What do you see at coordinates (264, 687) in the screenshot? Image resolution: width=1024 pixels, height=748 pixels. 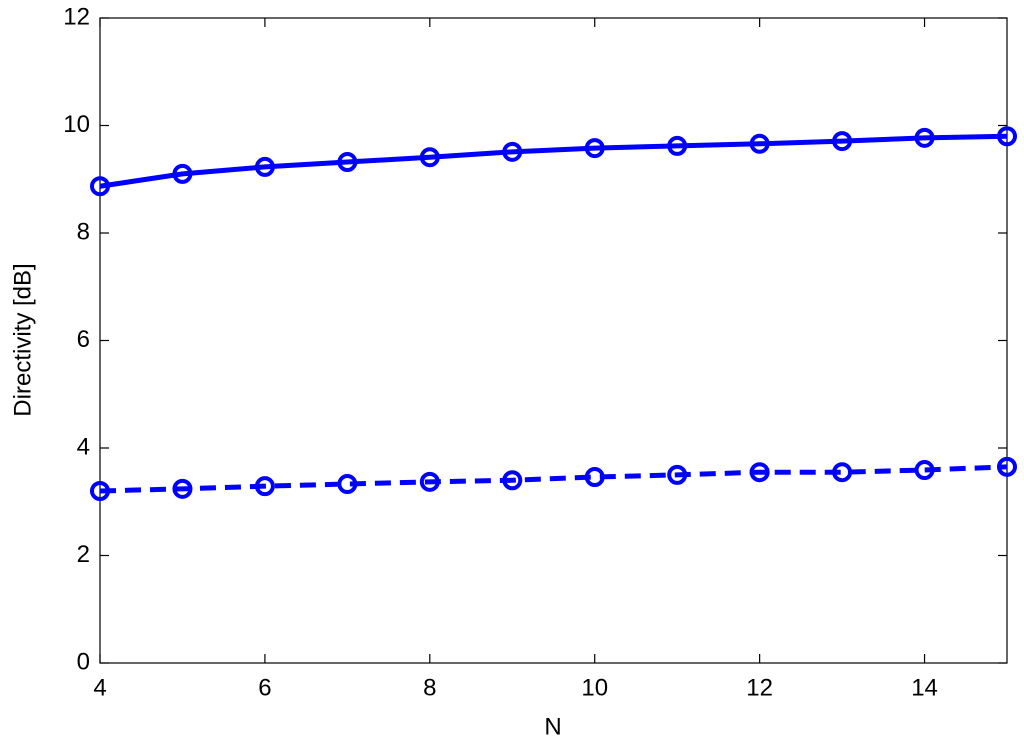 I see `x-tick-label: 6` at bounding box center [264, 687].